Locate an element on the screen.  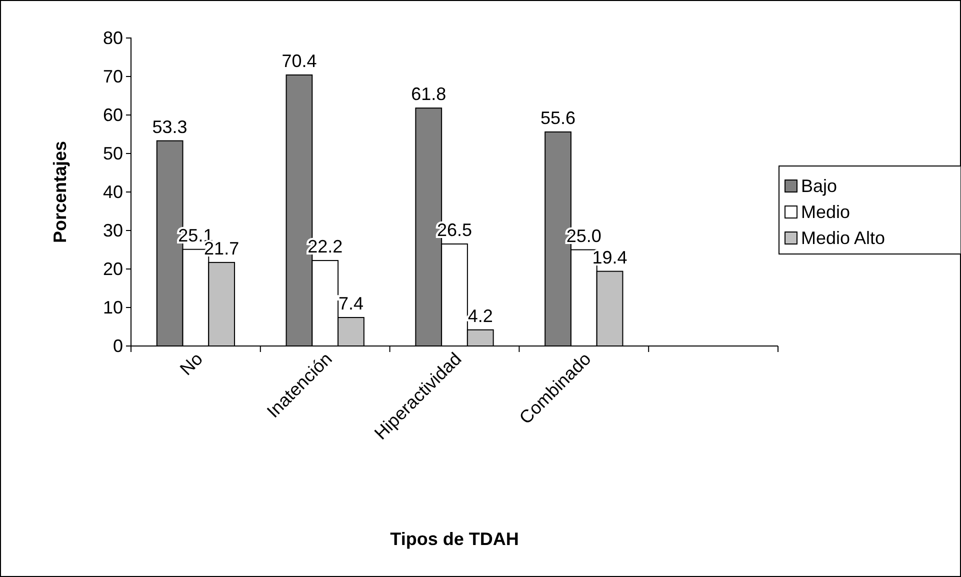
y-tick-label: 40 is located at coordinates (112, 192).